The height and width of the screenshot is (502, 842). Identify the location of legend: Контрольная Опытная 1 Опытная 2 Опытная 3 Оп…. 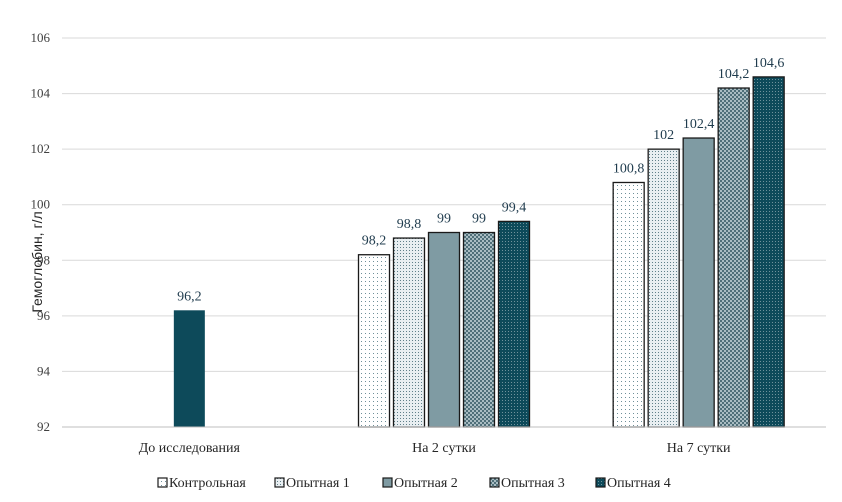
(414, 483).